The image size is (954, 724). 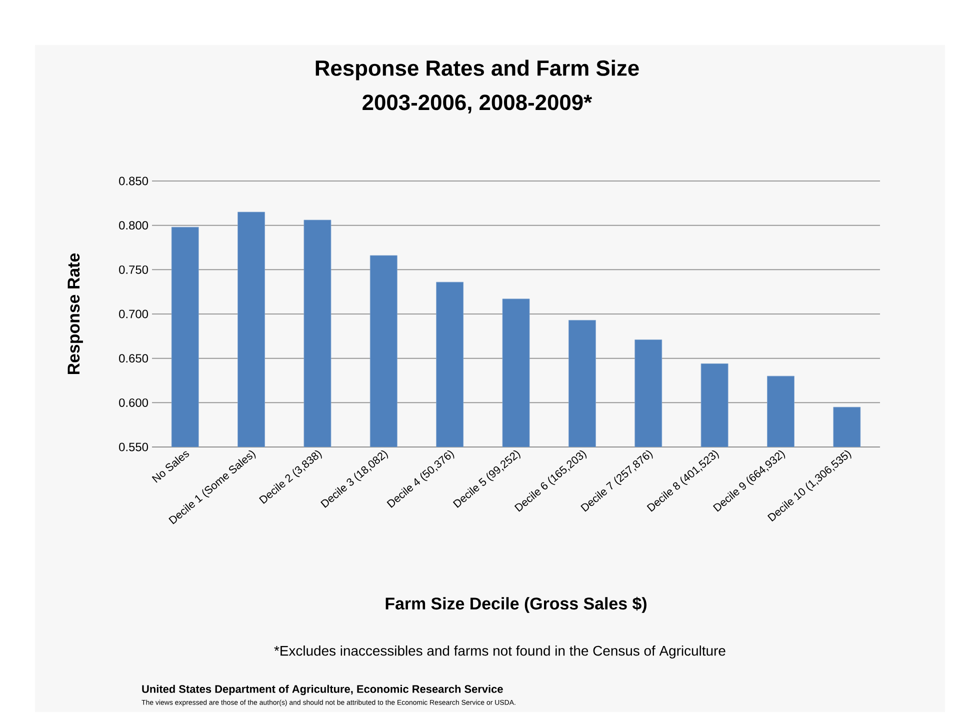 I want to click on y-tick-label: 0.650, so click(x=133, y=358).